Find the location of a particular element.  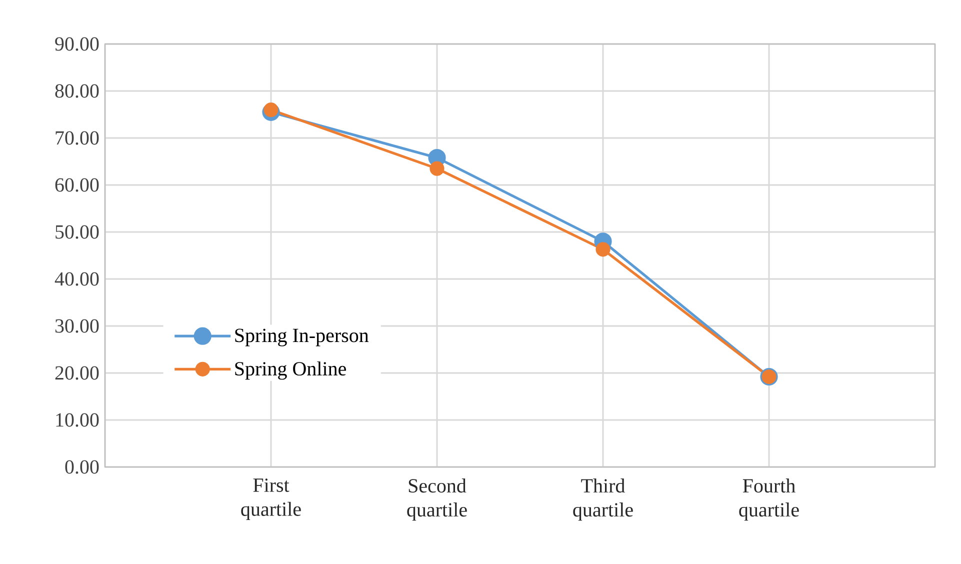

x-tick-label: Third quartile is located at coordinates (603, 499).